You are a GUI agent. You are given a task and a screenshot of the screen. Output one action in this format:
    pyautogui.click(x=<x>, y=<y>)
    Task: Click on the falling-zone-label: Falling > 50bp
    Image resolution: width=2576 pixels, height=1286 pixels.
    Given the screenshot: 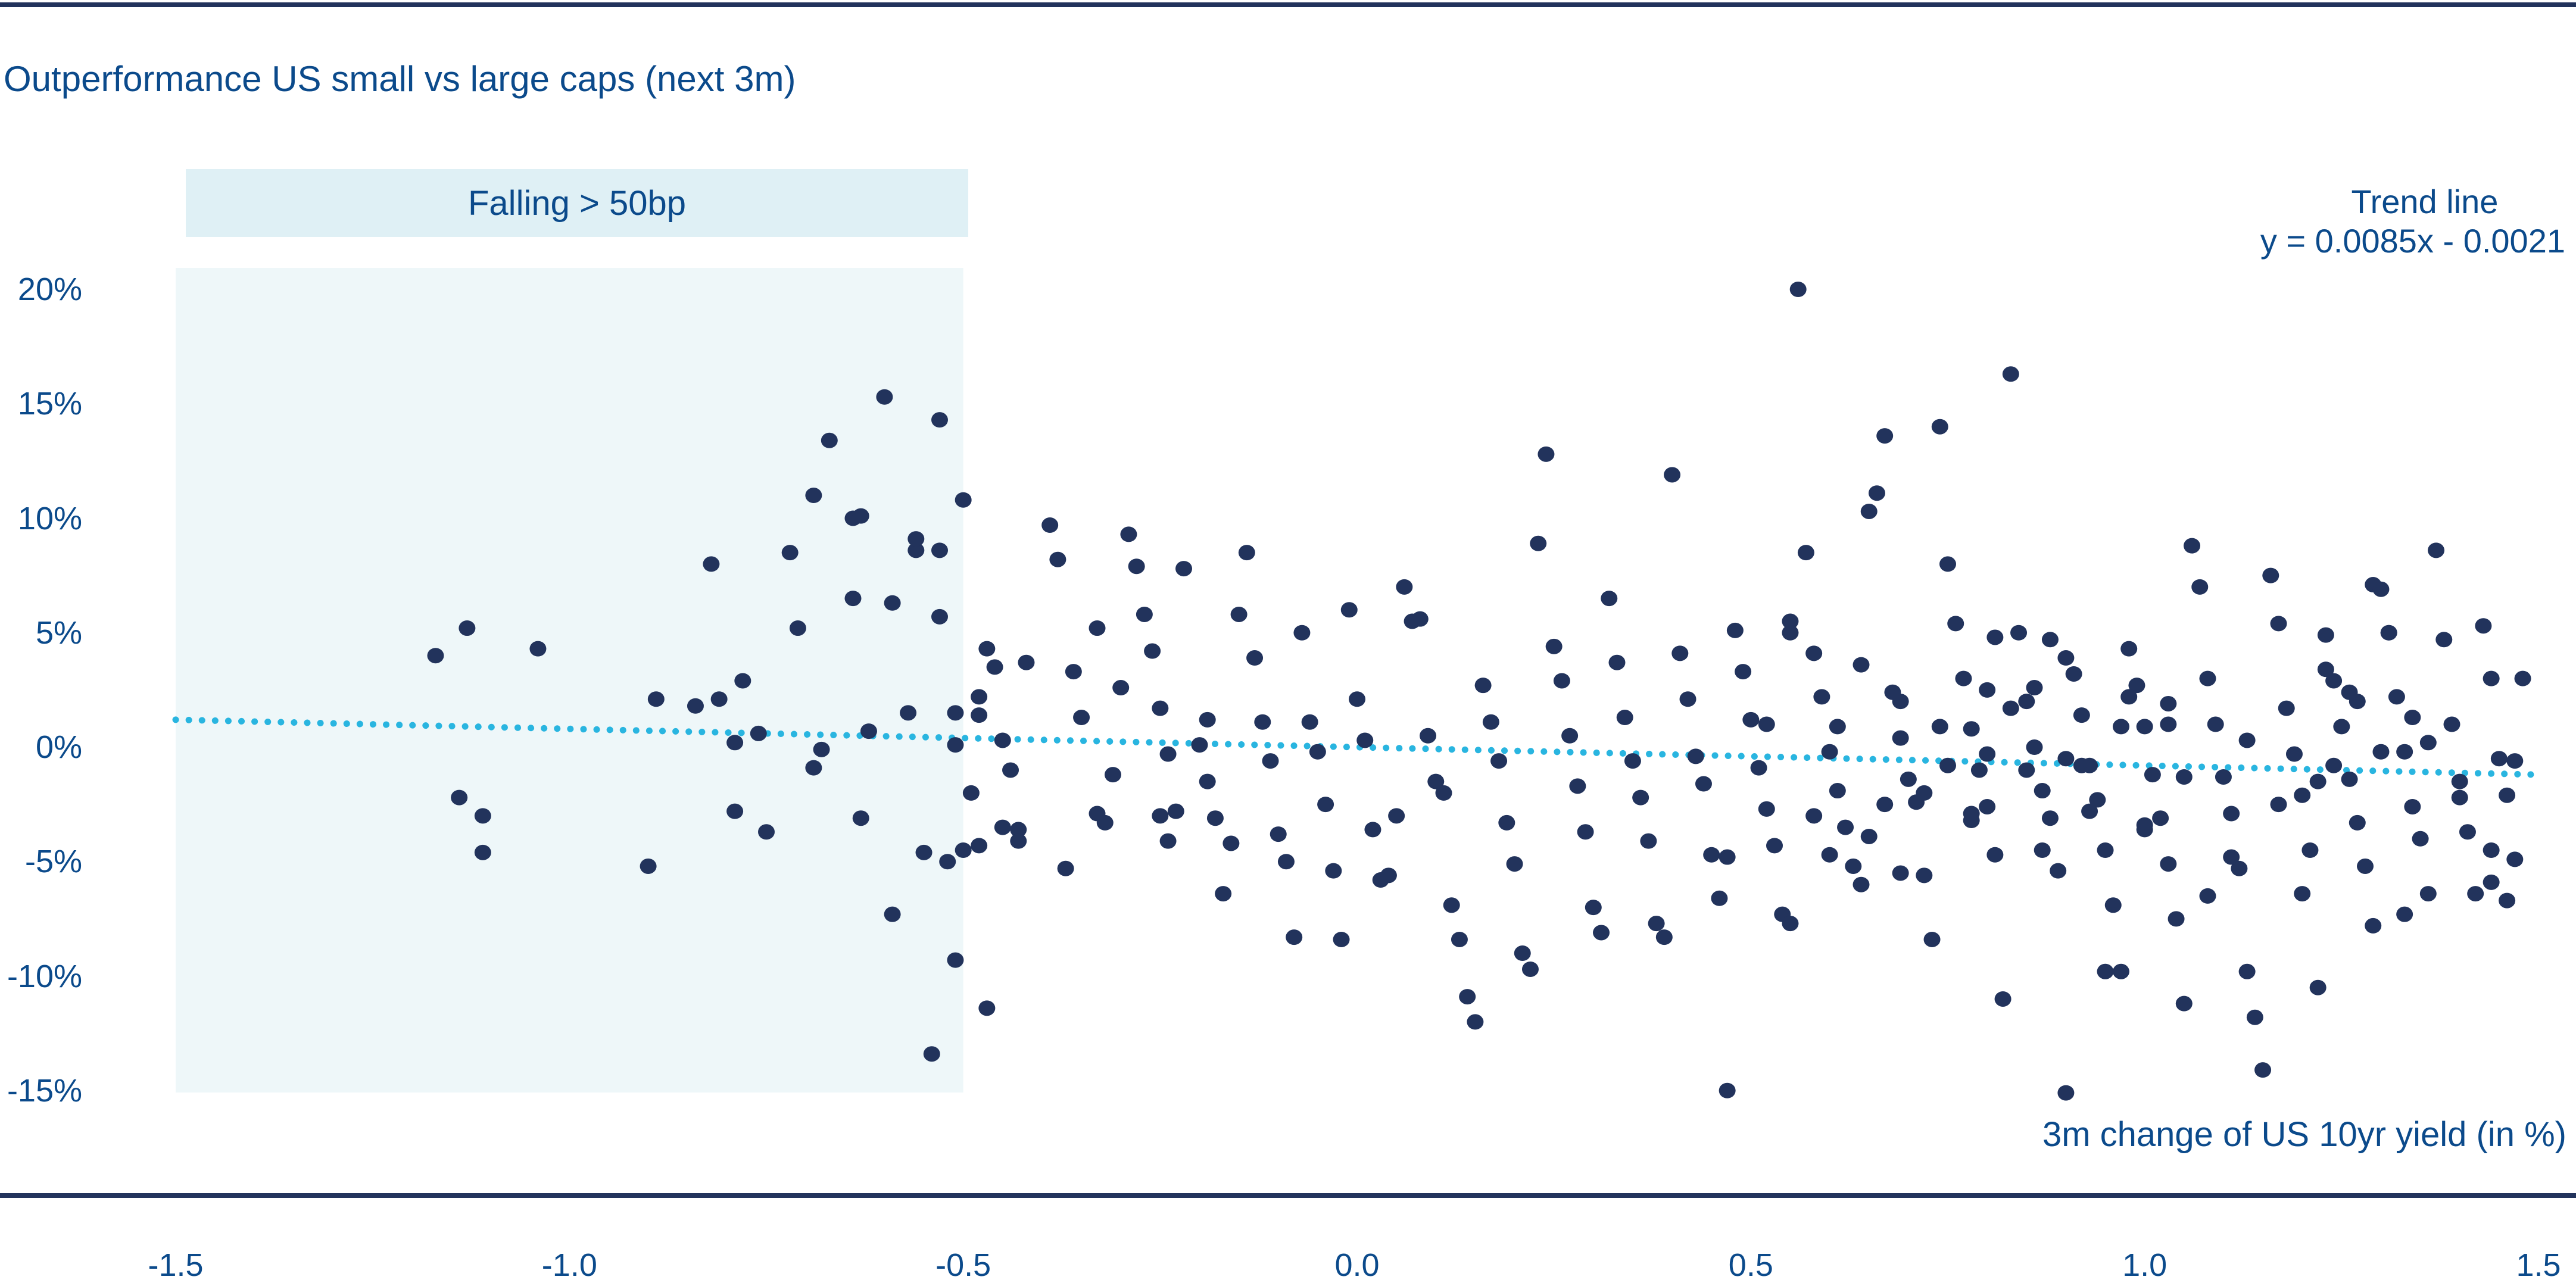 What is the action you would take?
    pyautogui.click(x=577, y=203)
    